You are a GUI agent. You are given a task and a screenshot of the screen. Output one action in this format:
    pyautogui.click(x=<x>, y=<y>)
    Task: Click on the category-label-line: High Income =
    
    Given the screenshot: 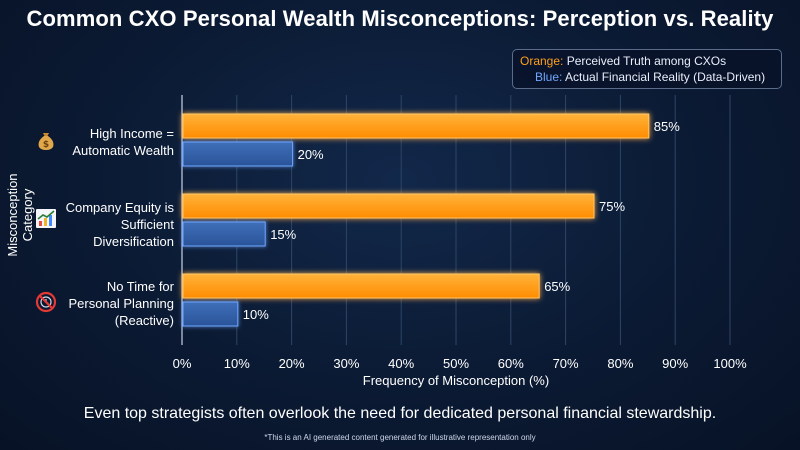 What is the action you would take?
    pyautogui.click(x=131, y=133)
    